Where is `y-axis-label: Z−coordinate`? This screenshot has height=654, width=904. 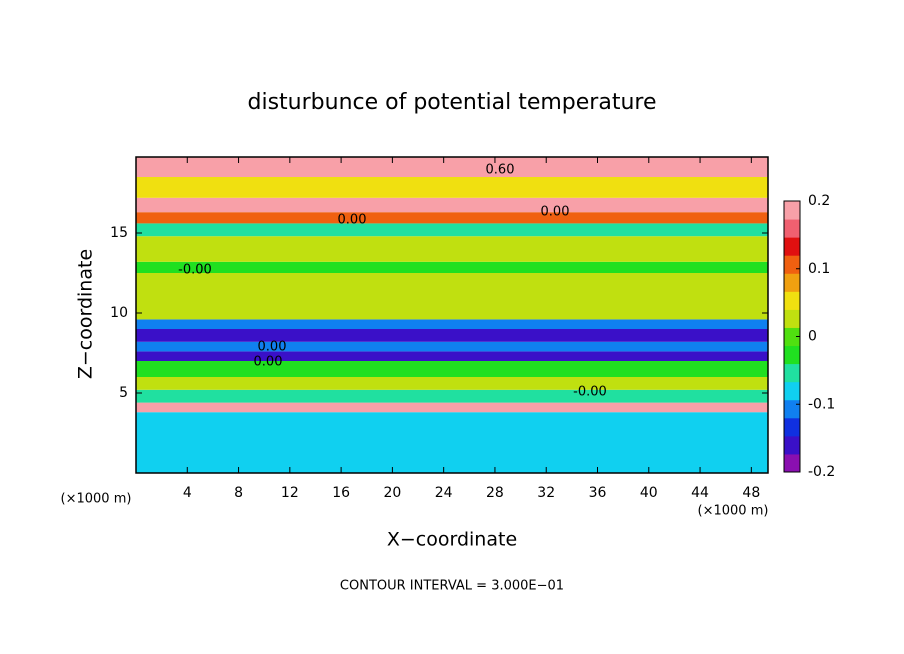
y-axis-label: Z−coordinate is located at coordinates (86, 314).